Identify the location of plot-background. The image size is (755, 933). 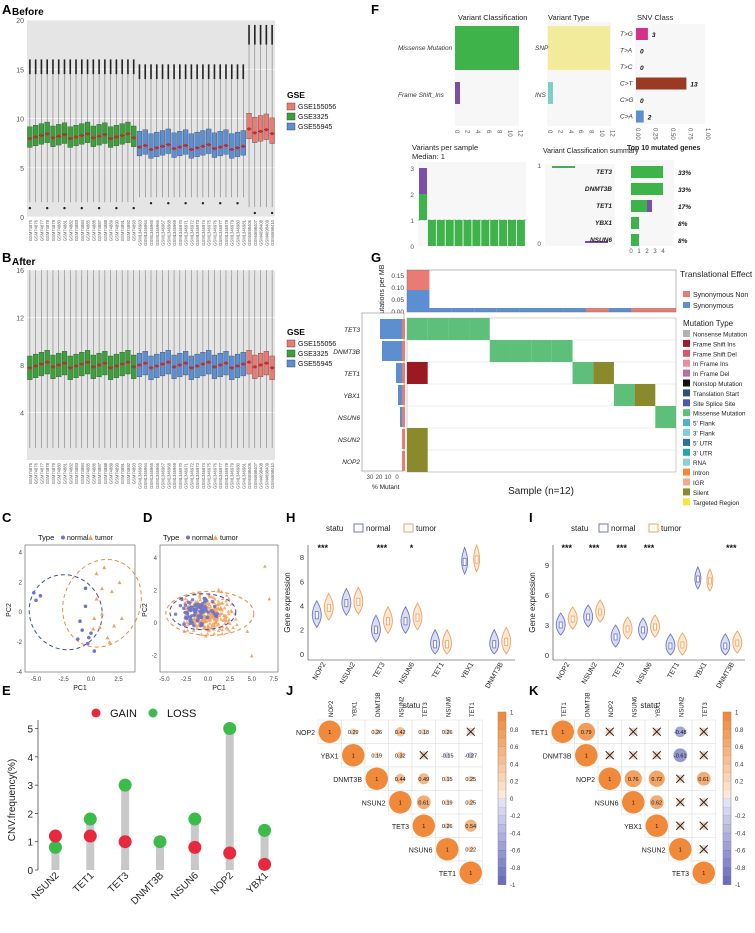
(670, 74).